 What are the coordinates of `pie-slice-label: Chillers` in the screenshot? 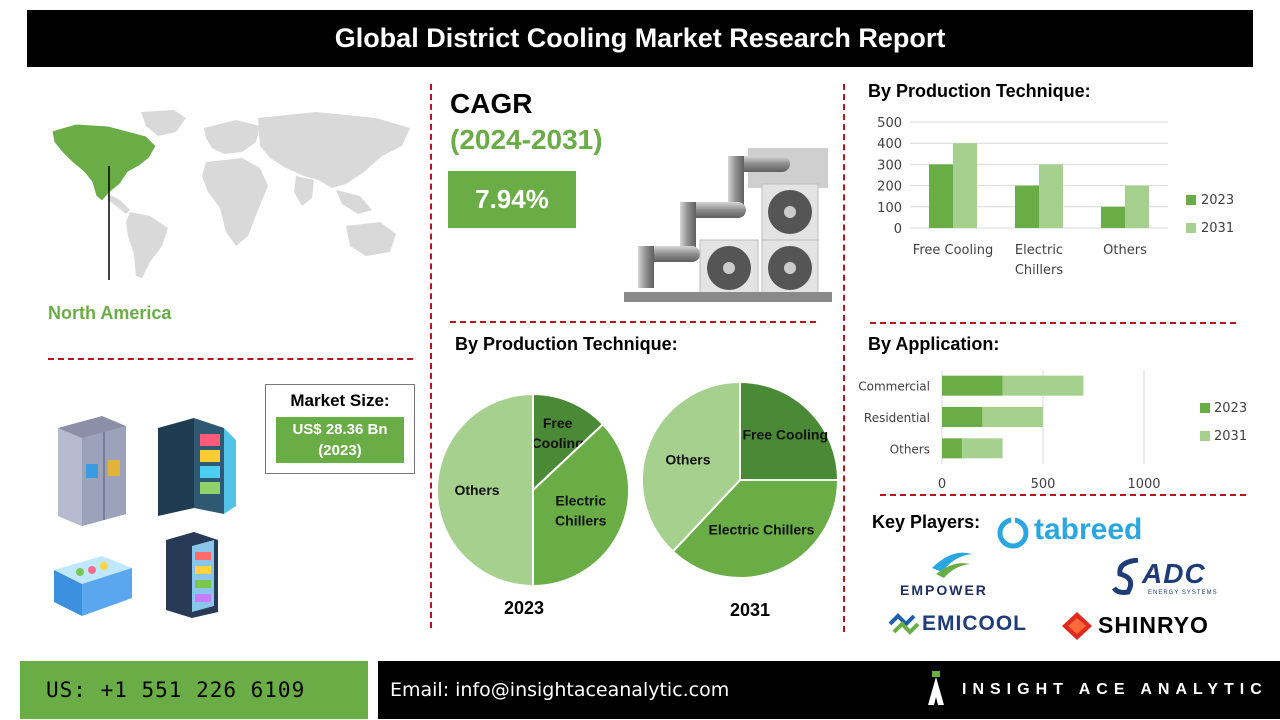 It's located at (581, 521).